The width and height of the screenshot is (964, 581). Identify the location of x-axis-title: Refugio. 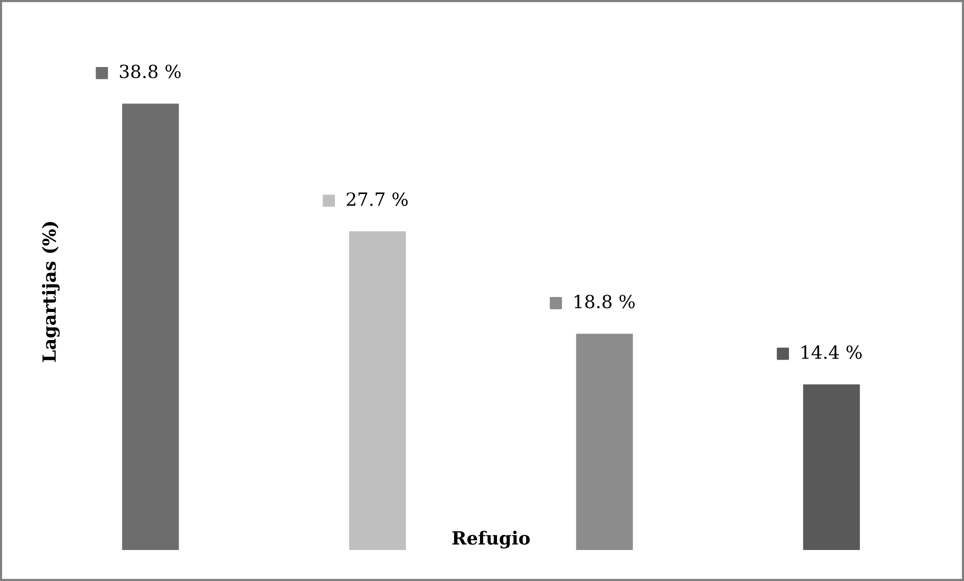
(491, 539).